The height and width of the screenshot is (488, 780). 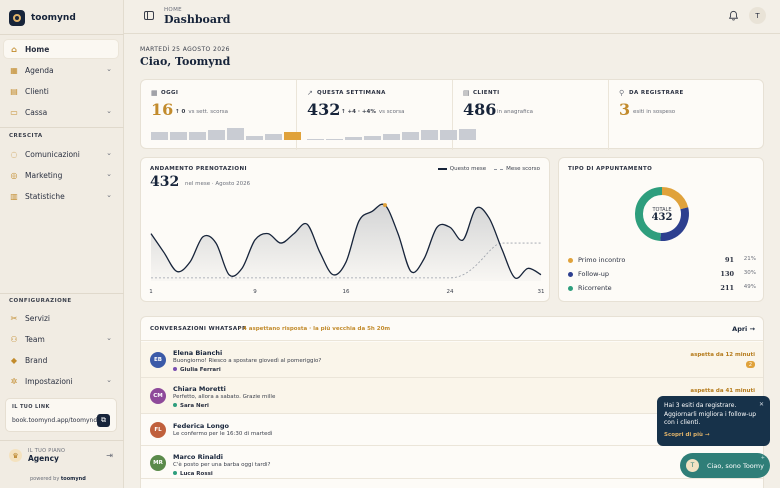 What do you see at coordinates (197, 19) in the screenshot?
I see `page-title: Dashboard` at bounding box center [197, 19].